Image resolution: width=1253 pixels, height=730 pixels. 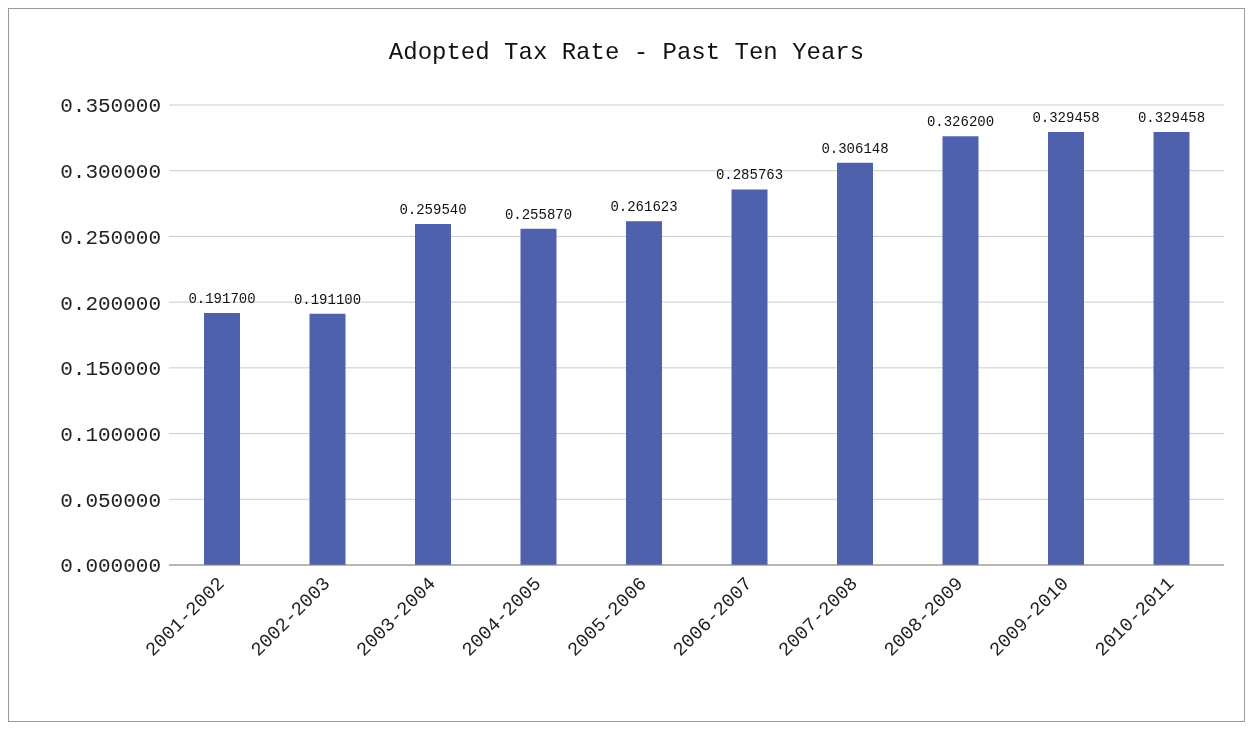 I want to click on y-tick-label: 0.200000, so click(x=110, y=304).